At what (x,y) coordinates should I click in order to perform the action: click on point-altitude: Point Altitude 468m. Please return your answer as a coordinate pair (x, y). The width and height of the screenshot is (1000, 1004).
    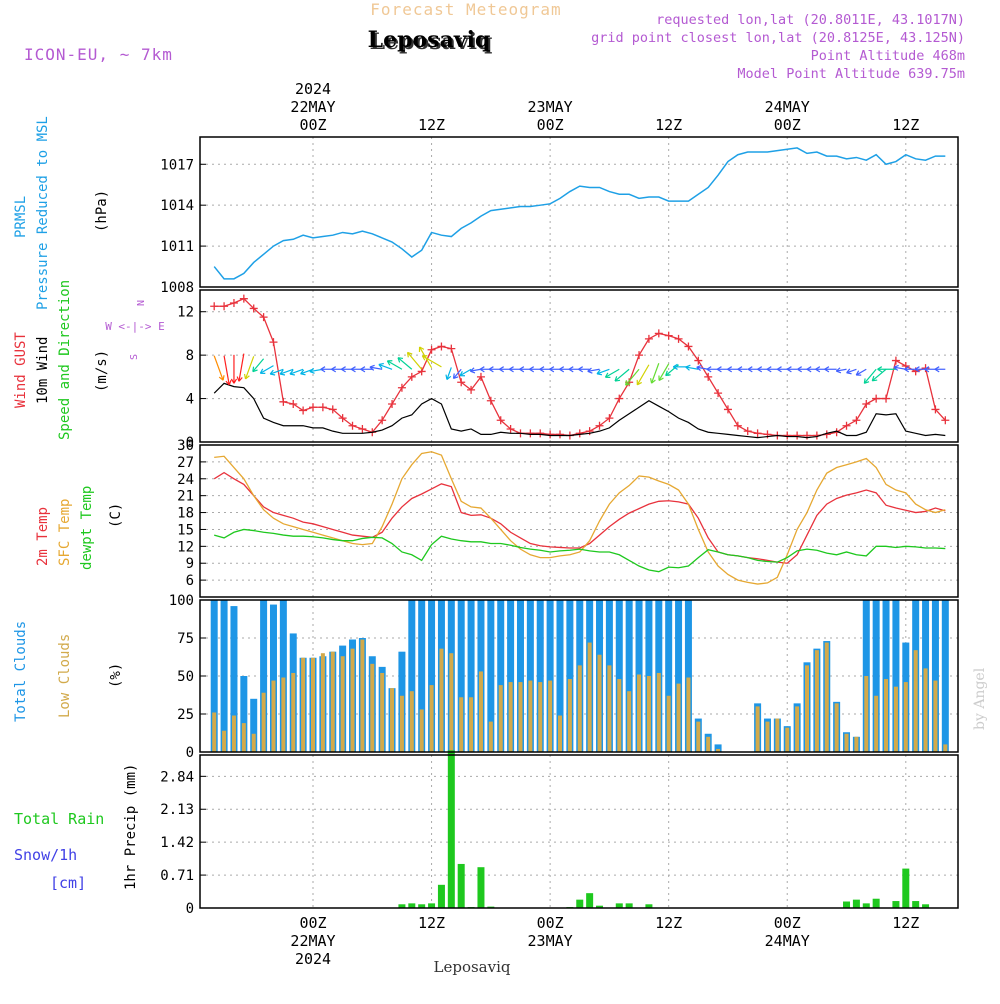
    Looking at the image, I should click on (888, 56).